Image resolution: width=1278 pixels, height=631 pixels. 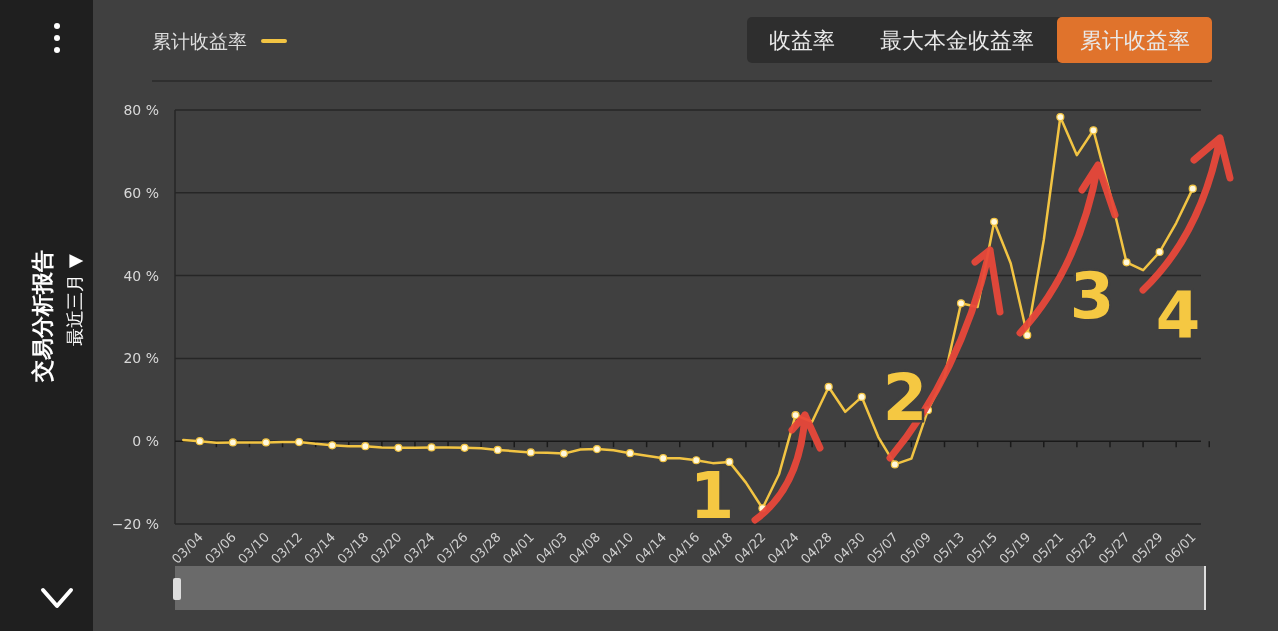 What do you see at coordinates (42, 316) in the screenshot?
I see `text: 交易分析报告` at bounding box center [42, 316].